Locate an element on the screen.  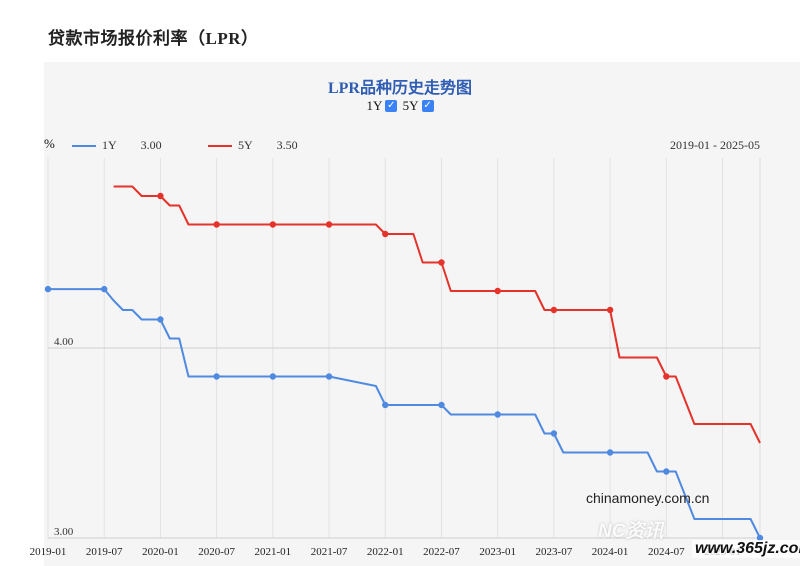
watermark-text: chinamoney.com.cn is located at coordinates (648, 498).